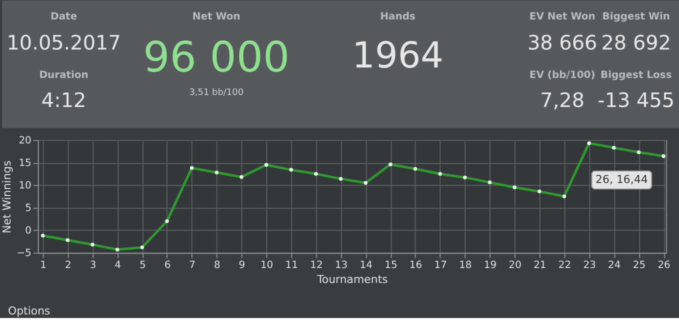 The height and width of the screenshot is (335, 679). What do you see at coordinates (636, 100) in the screenshot?
I see `text: -13 455` at bounding box center [636, 100].